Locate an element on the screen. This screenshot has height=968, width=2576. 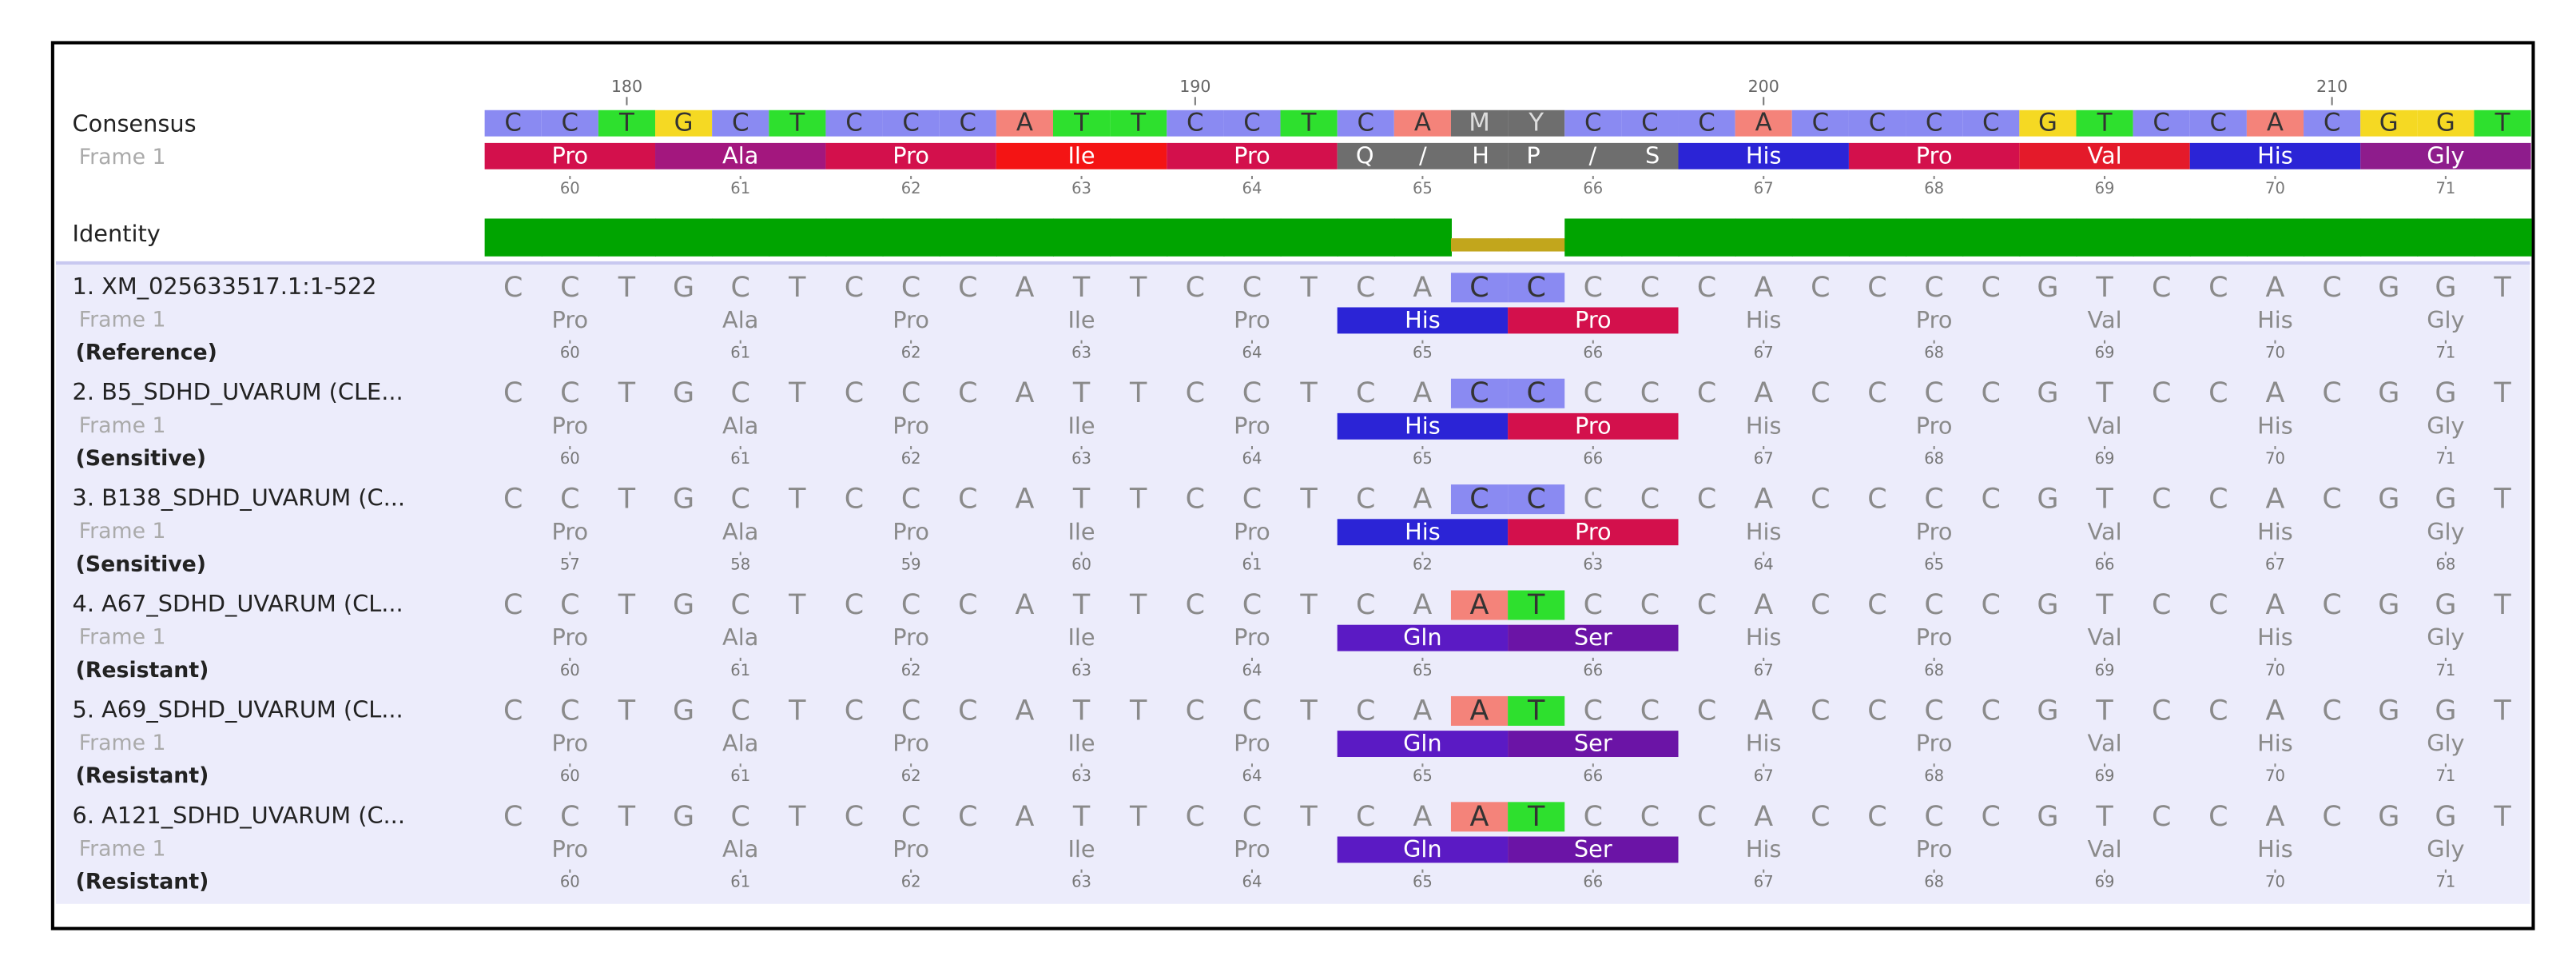
amino-acid-number: 64 is located at coordinates (1252, 670).